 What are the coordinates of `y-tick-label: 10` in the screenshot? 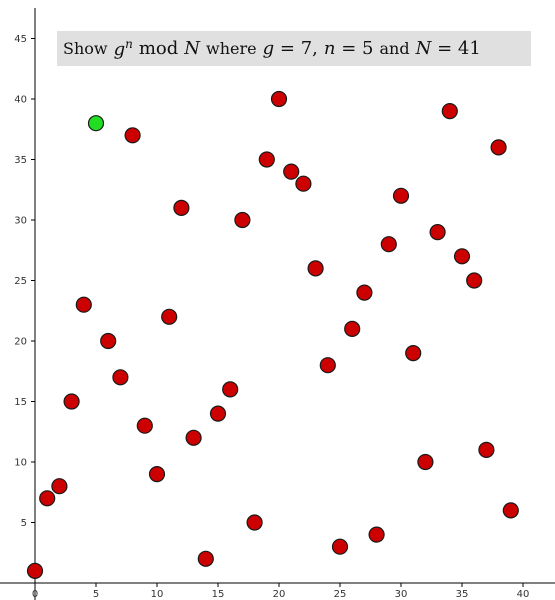 It's located at (20, 463).